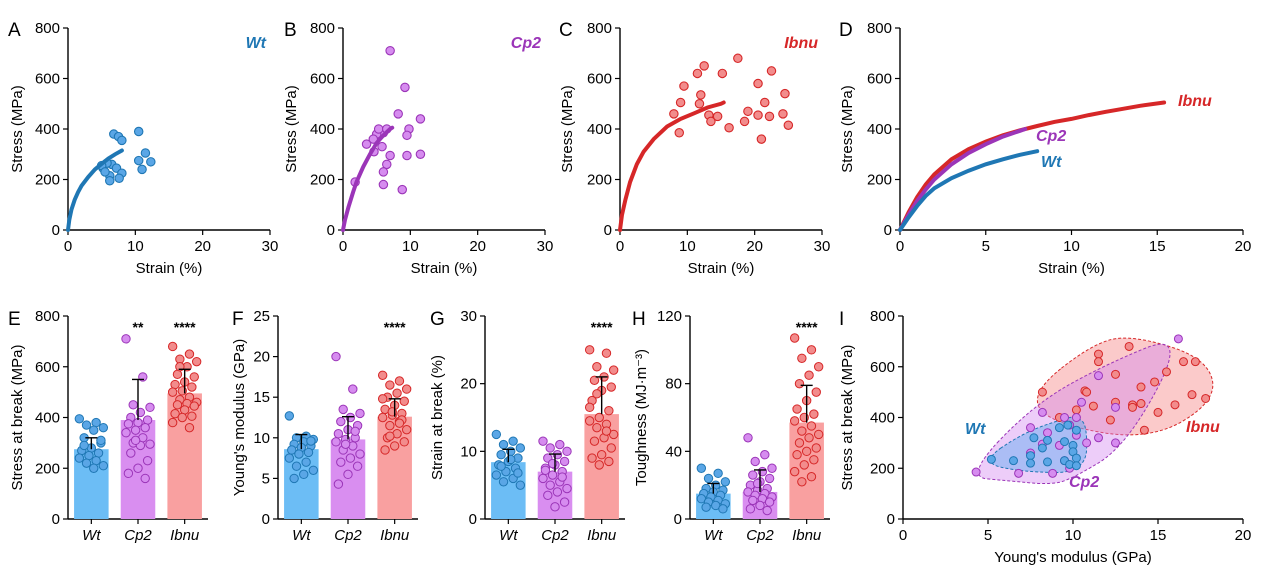 The width and height of the screenshot is (1270, 580). What do you see at coordinates (261, 357) in the screenshot?
I see `y-tick-label: 20` at bounding box center [261, 357].